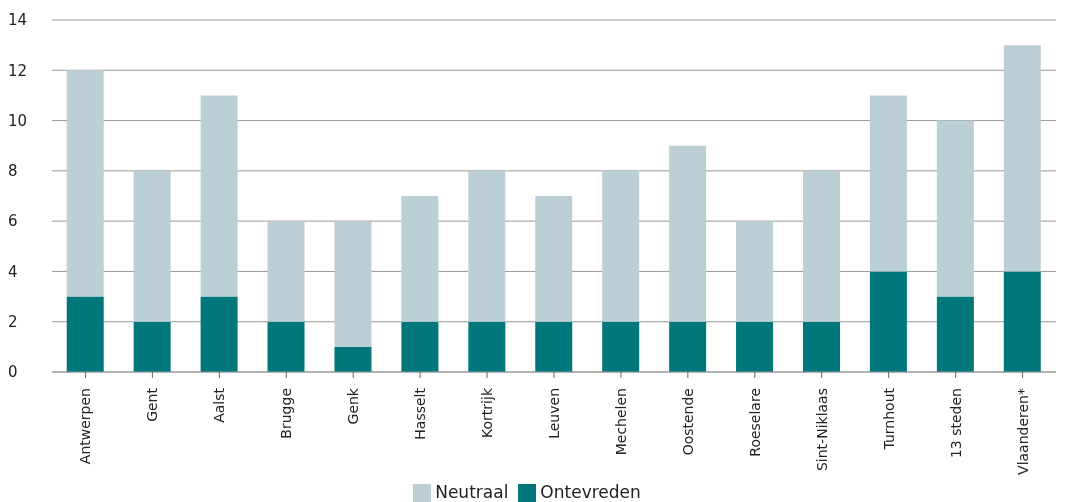  I want to click on y-tick-label: 12, so click(18, 70).